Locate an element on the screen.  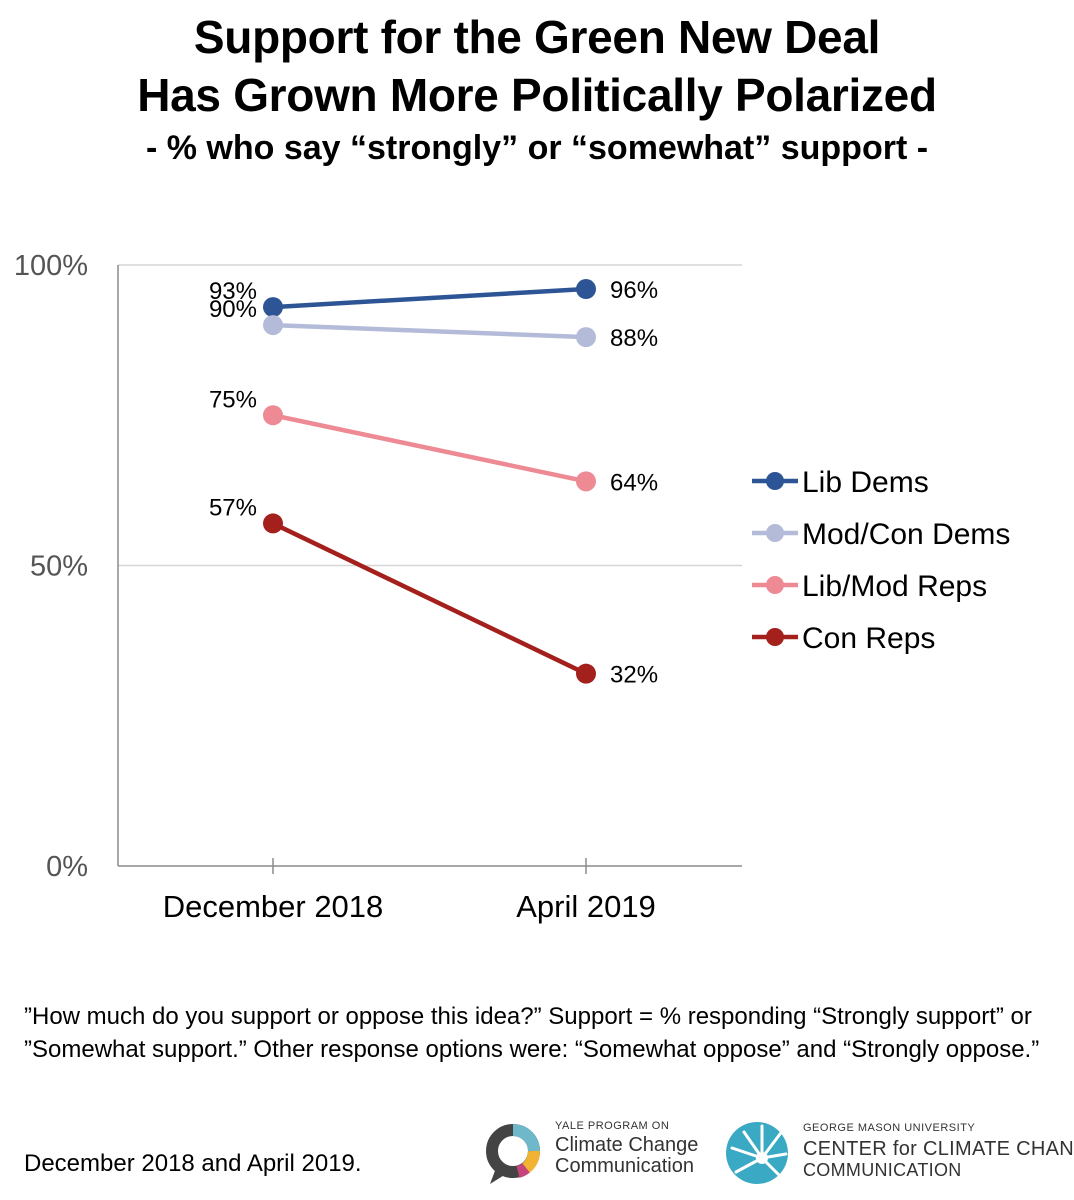
data-label: 90% is located at coordinates (233, 309).